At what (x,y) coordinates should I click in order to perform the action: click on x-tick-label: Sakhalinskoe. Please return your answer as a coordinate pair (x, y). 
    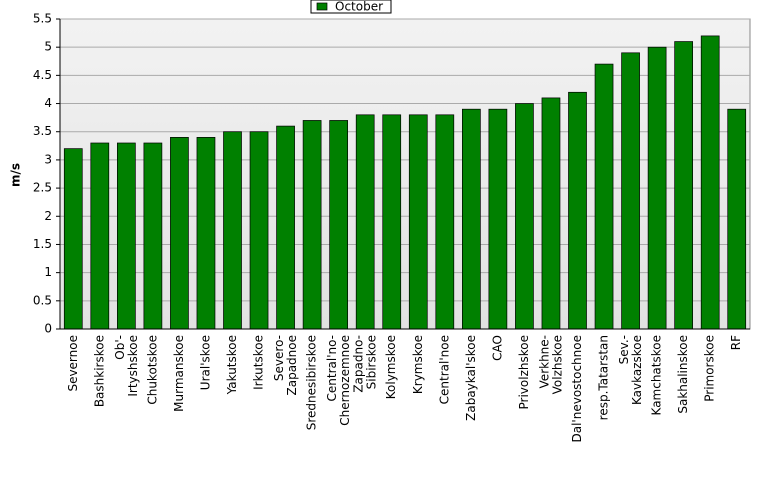
    Looking at the image, I should click on (683, 374).